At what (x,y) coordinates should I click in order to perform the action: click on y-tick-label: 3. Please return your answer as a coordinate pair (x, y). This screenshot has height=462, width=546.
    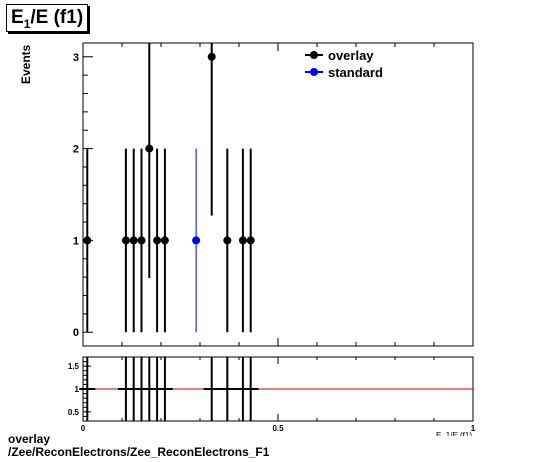
    Looking at the image, I should click on (76, 58).